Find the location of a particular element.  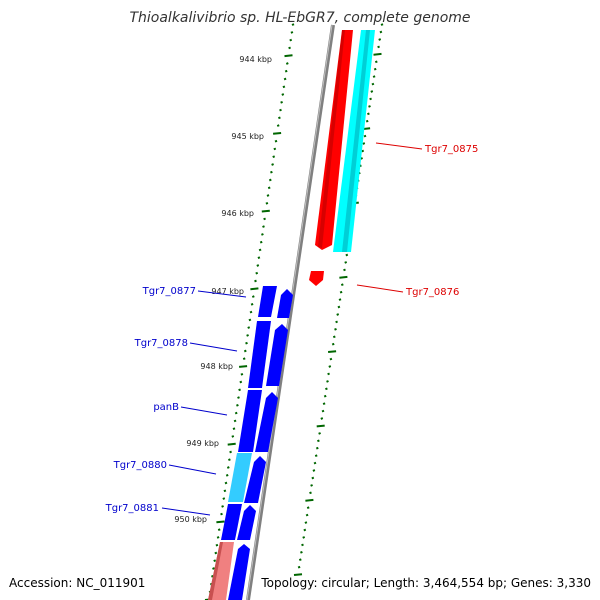

backbone-line is located at coordinates (290, 312).